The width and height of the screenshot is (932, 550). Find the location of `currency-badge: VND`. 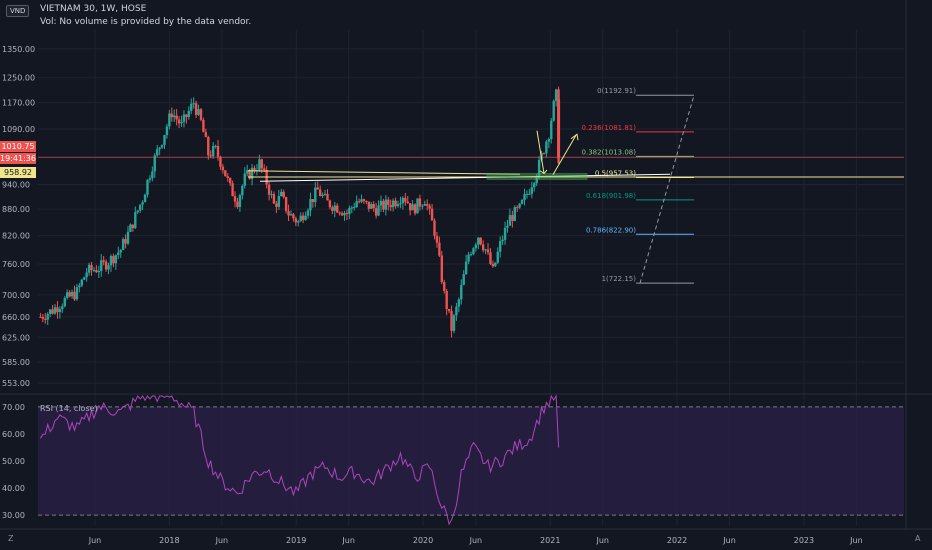

currency-badge: VND is located at coordinates (18, 11).